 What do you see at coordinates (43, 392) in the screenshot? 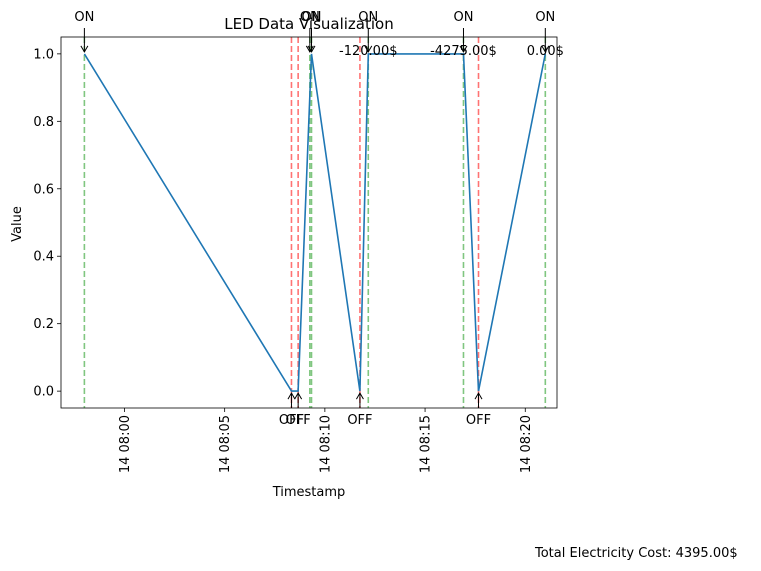
I see `y-tick-label: 0.0` at bounding box center [43, 392].